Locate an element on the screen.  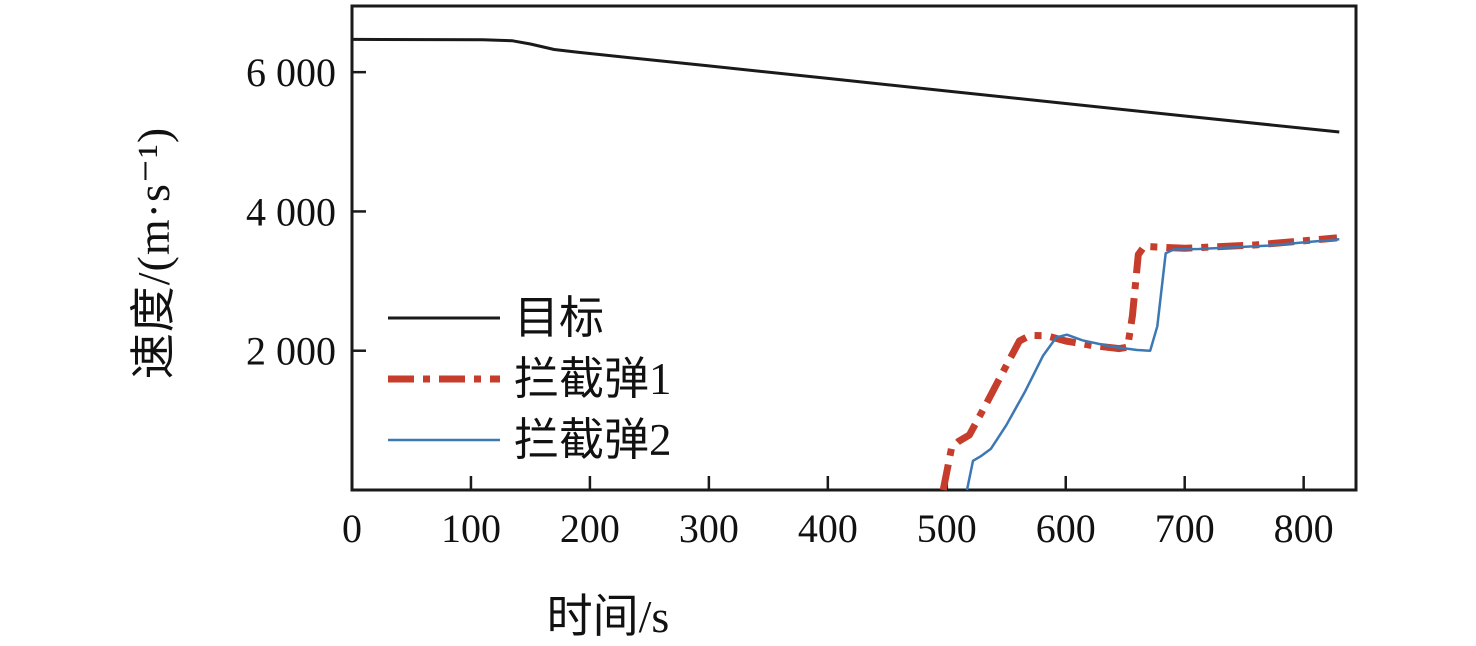
interceptor-2-line-sample is located at coordinates (444, 440).